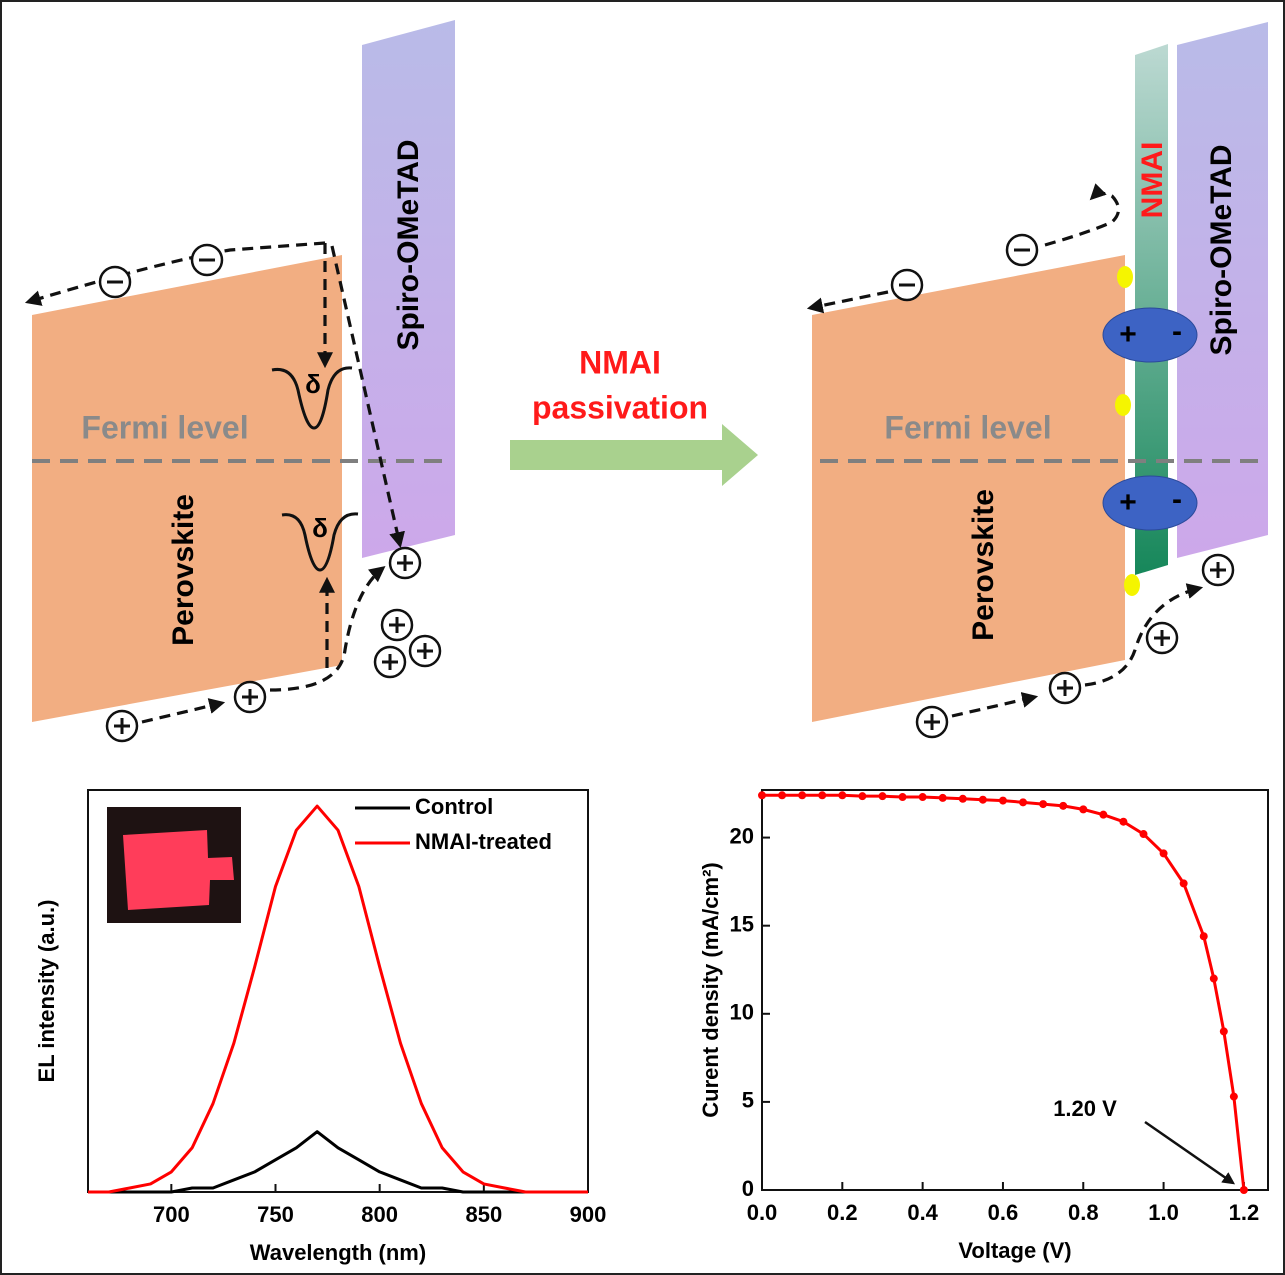  What do you see at coordinates (922, 1212) in the screenshot?
I see `x-tick-label: 0.4` at bounding box center [922, 1212].